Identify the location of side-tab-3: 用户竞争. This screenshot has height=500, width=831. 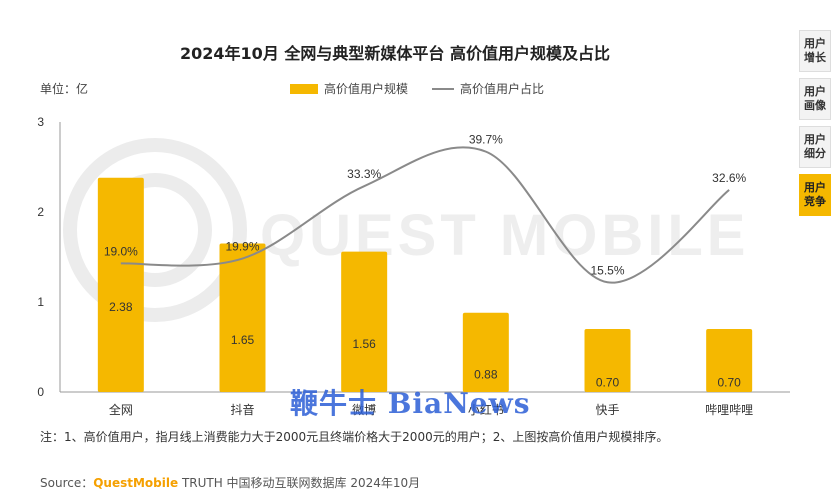
(815, 195).